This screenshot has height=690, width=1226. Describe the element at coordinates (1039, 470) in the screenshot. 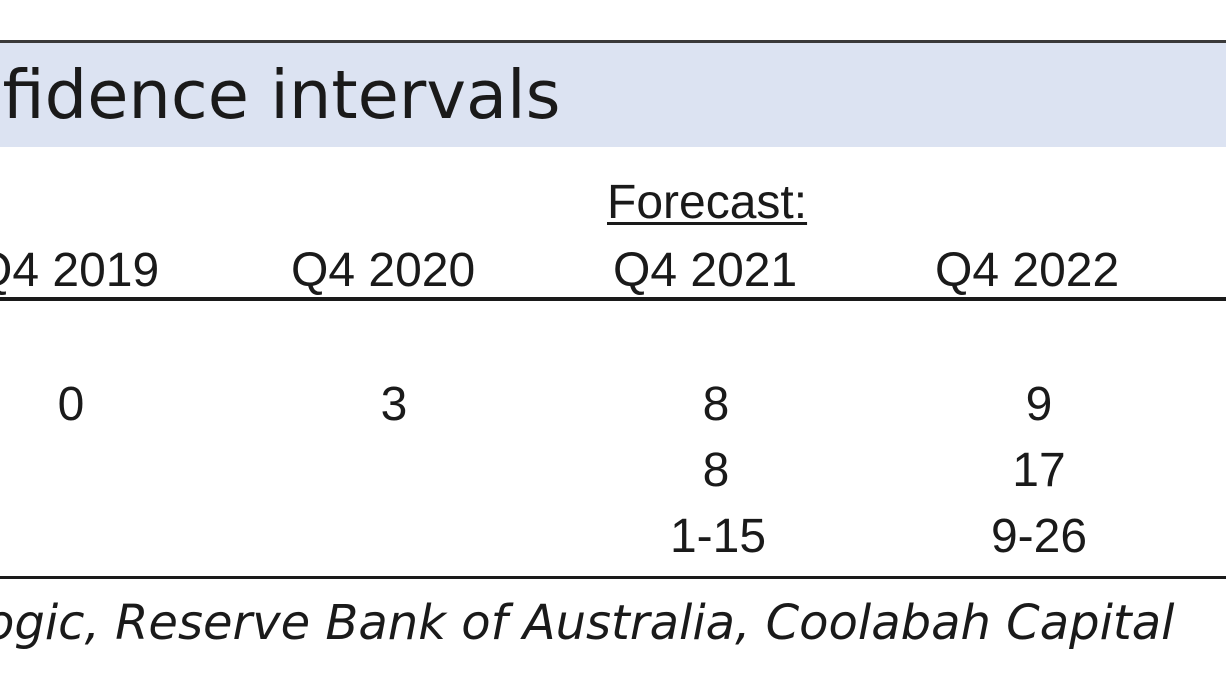

I see `table-cell: 17` at that location.